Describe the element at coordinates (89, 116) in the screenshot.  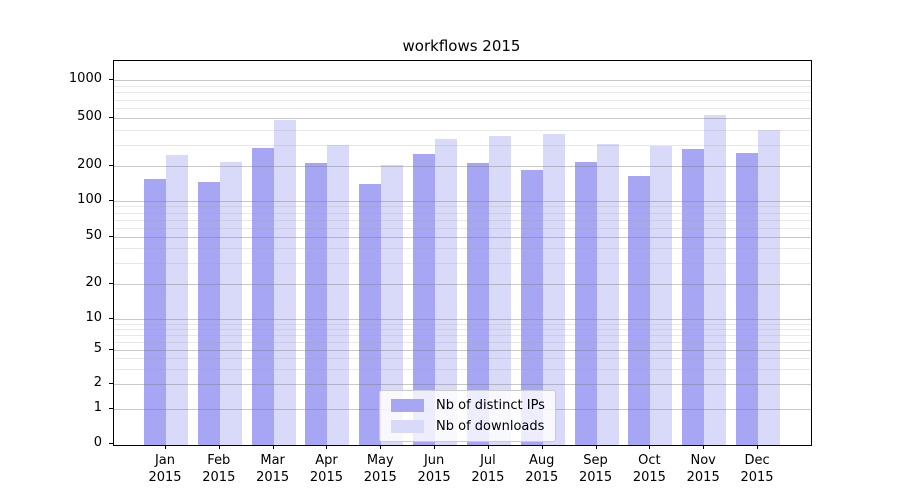
I see `y-tick-label-500: 500` at that location.